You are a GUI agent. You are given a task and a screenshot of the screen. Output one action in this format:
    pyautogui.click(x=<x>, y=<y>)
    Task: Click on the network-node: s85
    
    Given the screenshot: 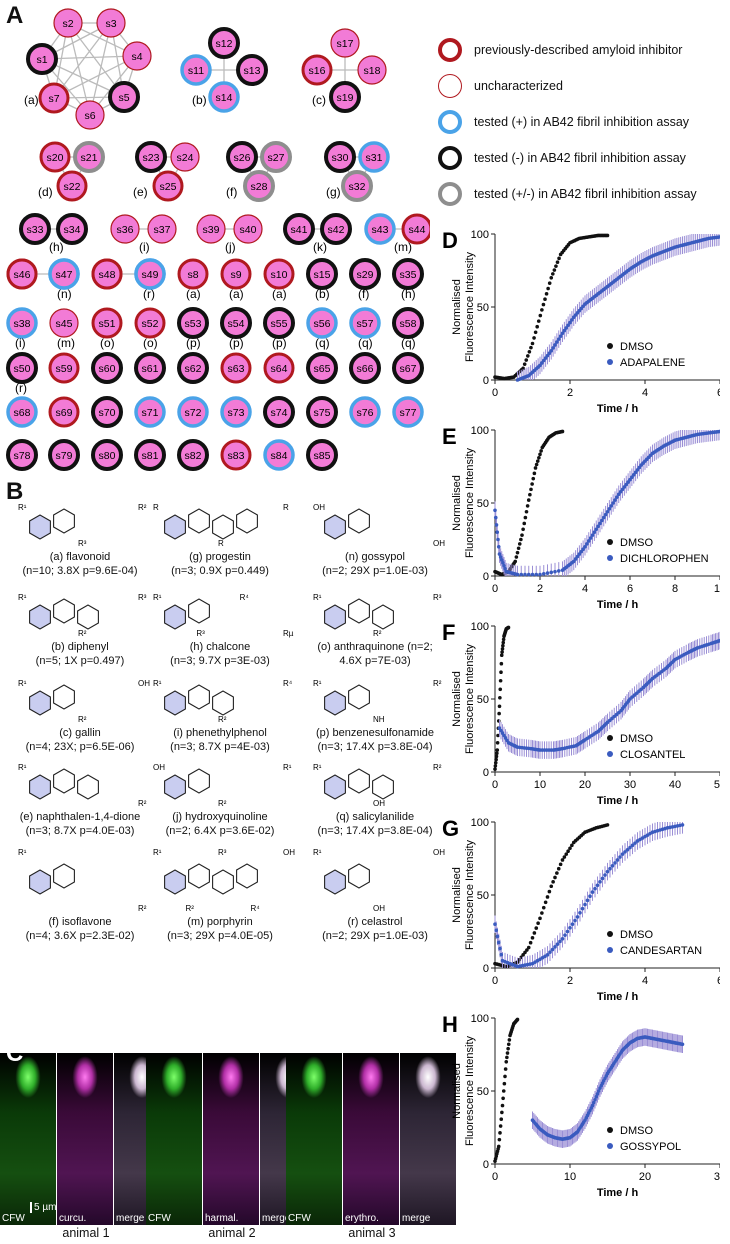 What is the action you would take?
    pyautogui.click(x=322, y=455)
    